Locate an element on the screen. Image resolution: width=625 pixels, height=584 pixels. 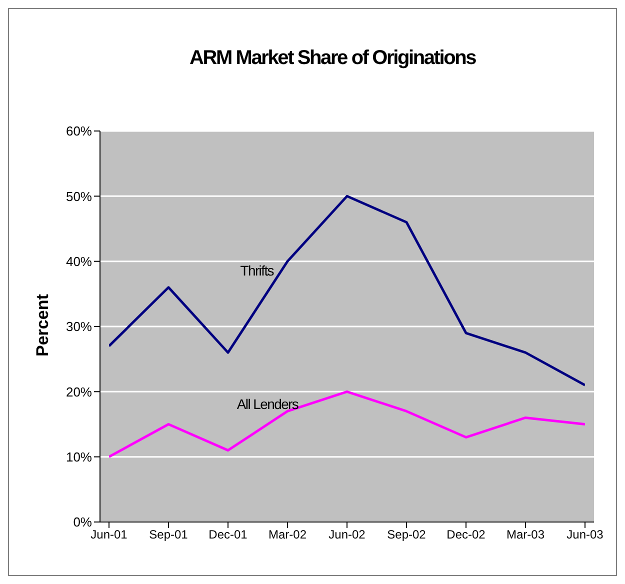
y-tick-label: 10% is located at coordinates (79, 456).